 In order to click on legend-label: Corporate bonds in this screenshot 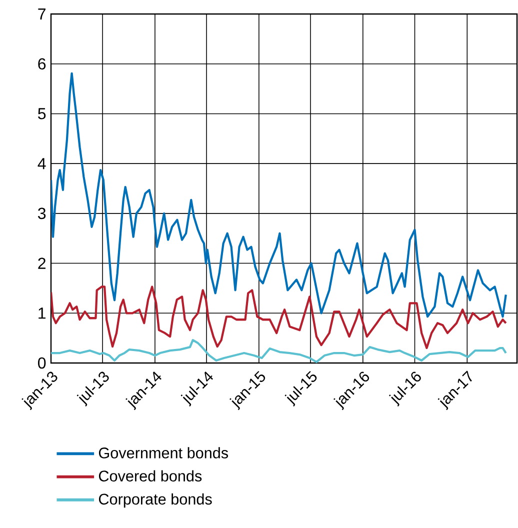, I will do `click(155, 500)`.